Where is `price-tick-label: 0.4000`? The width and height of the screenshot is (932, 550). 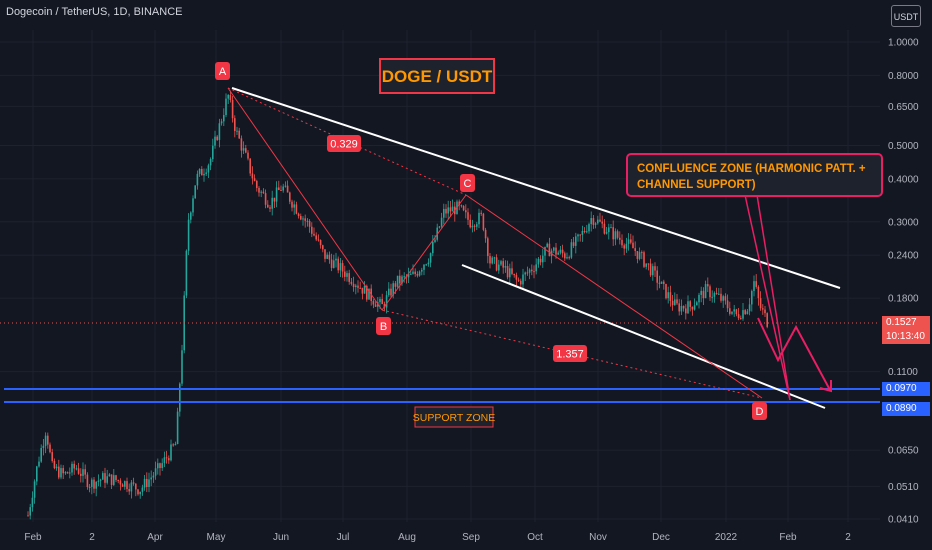
price-tick-label: 0.4000 is located at coordinates (903, 179).